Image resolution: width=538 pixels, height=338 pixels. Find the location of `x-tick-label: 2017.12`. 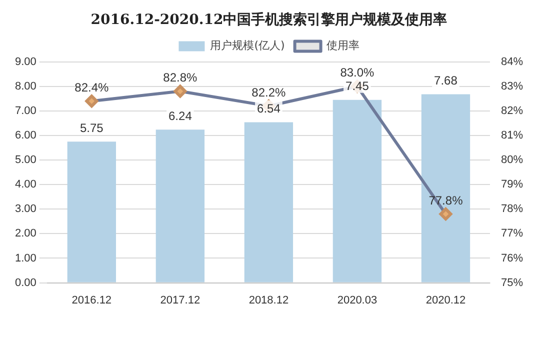

x-tick-label: 2017.12 is located at coordinates (180, 300).